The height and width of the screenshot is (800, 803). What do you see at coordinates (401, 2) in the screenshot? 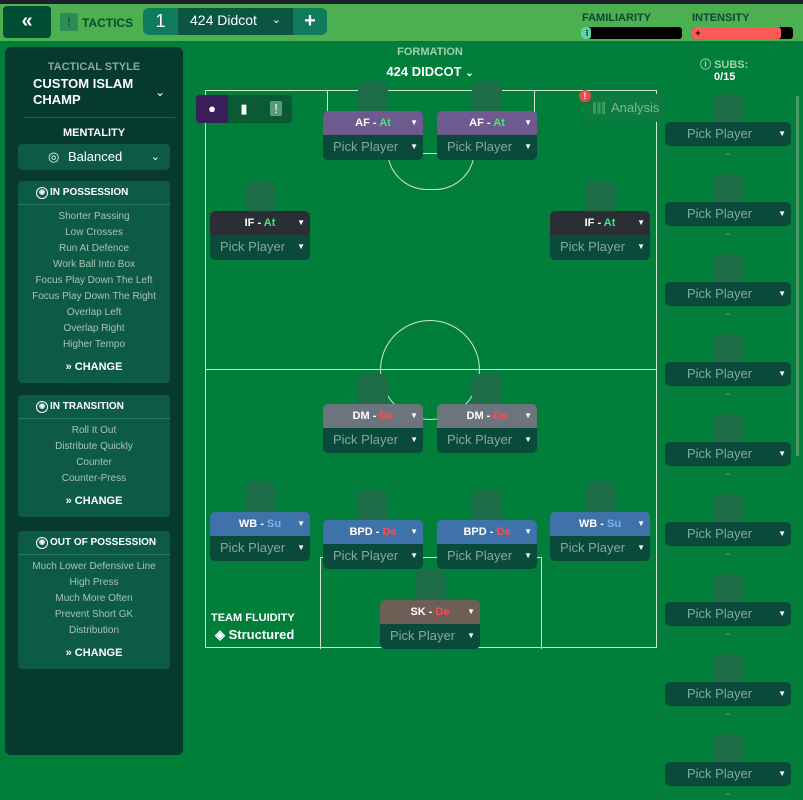
I see `top-strip` at bounding box center [401, 2].